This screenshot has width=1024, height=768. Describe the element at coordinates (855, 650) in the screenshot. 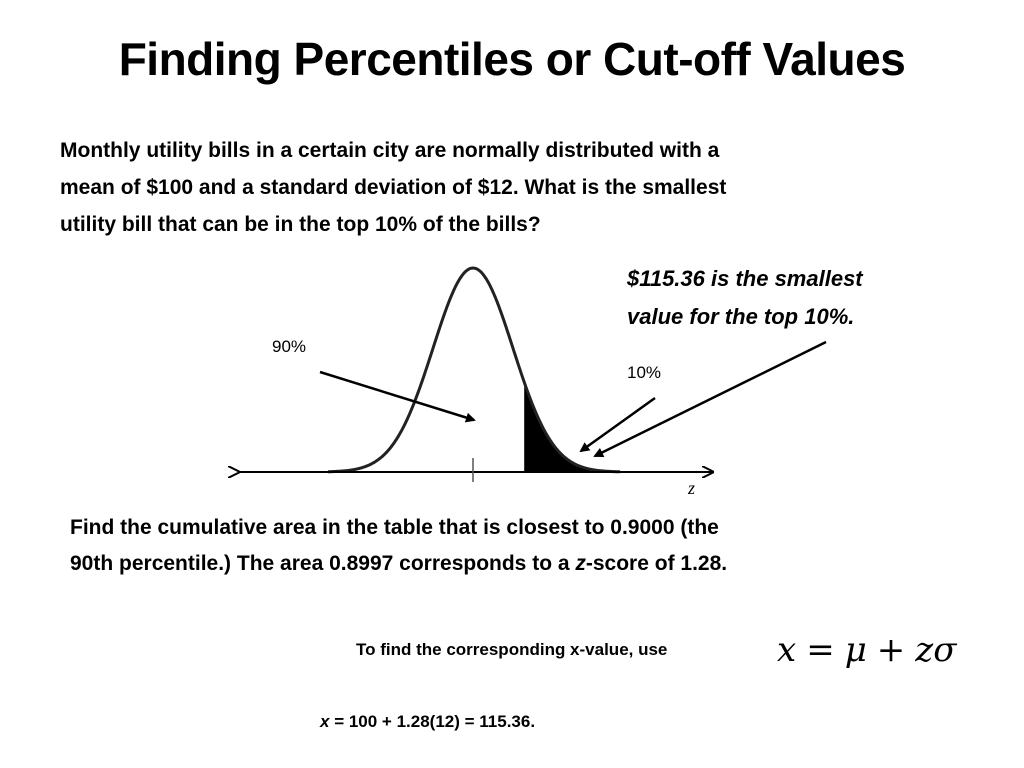

I see `formula-mu: μ` at that location.